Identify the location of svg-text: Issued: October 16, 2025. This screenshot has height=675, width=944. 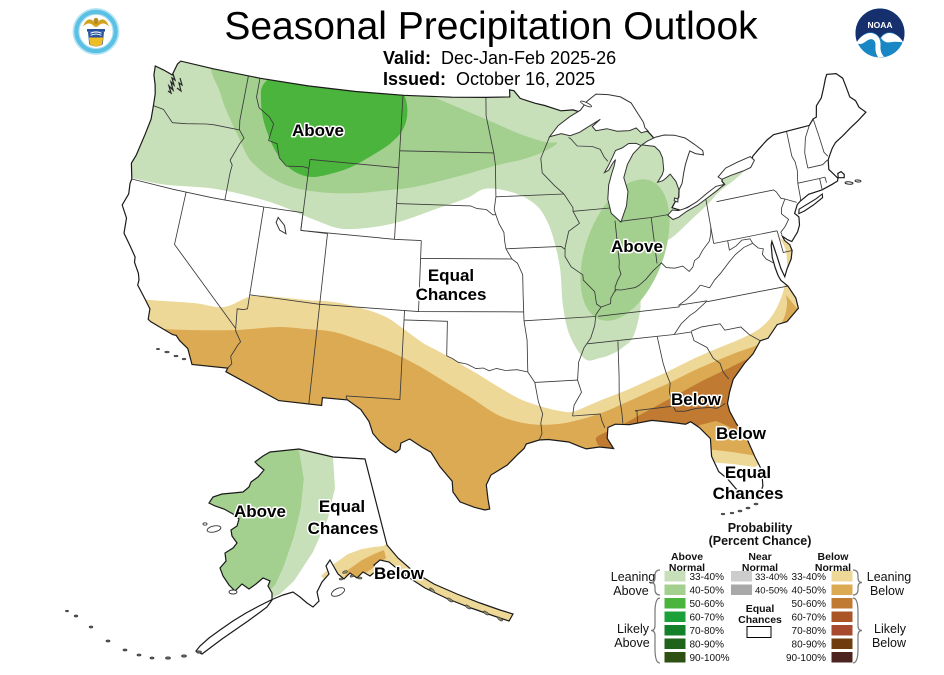
(489, 79).